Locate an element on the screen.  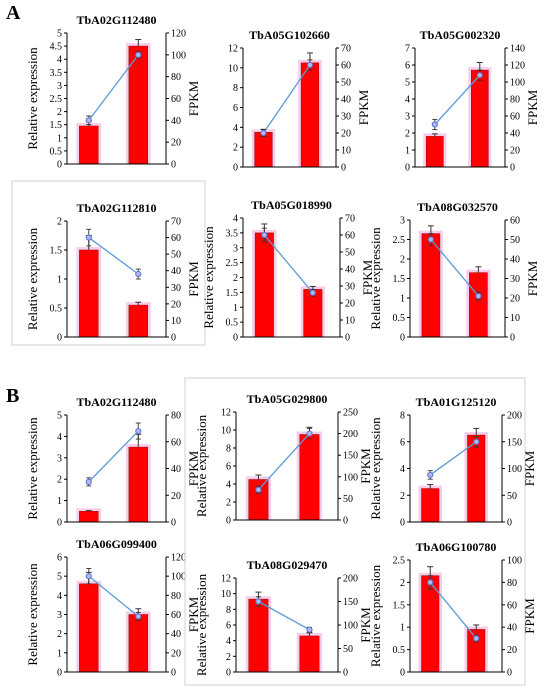
y2-tick-label: 10 is located at coordinates (176, 321).